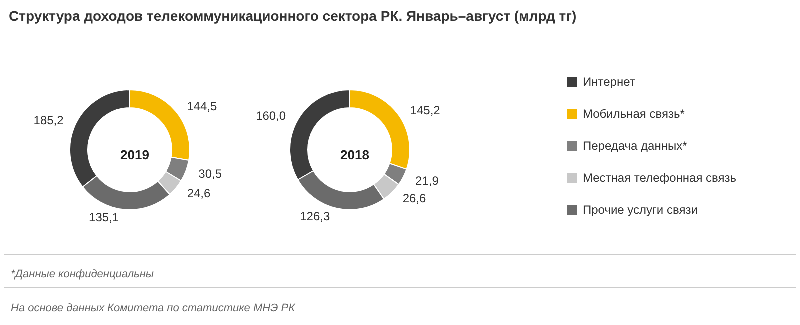  I want to click on slice-label: 2019, so click(135, 155).